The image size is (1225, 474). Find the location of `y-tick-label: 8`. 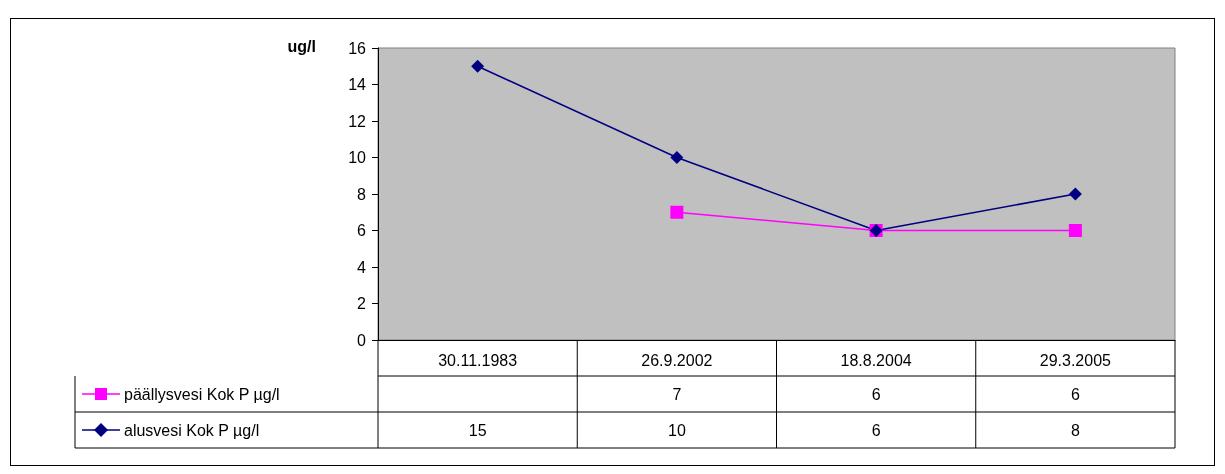

y-tick-label: 8 is located at coordinates (362, 194).